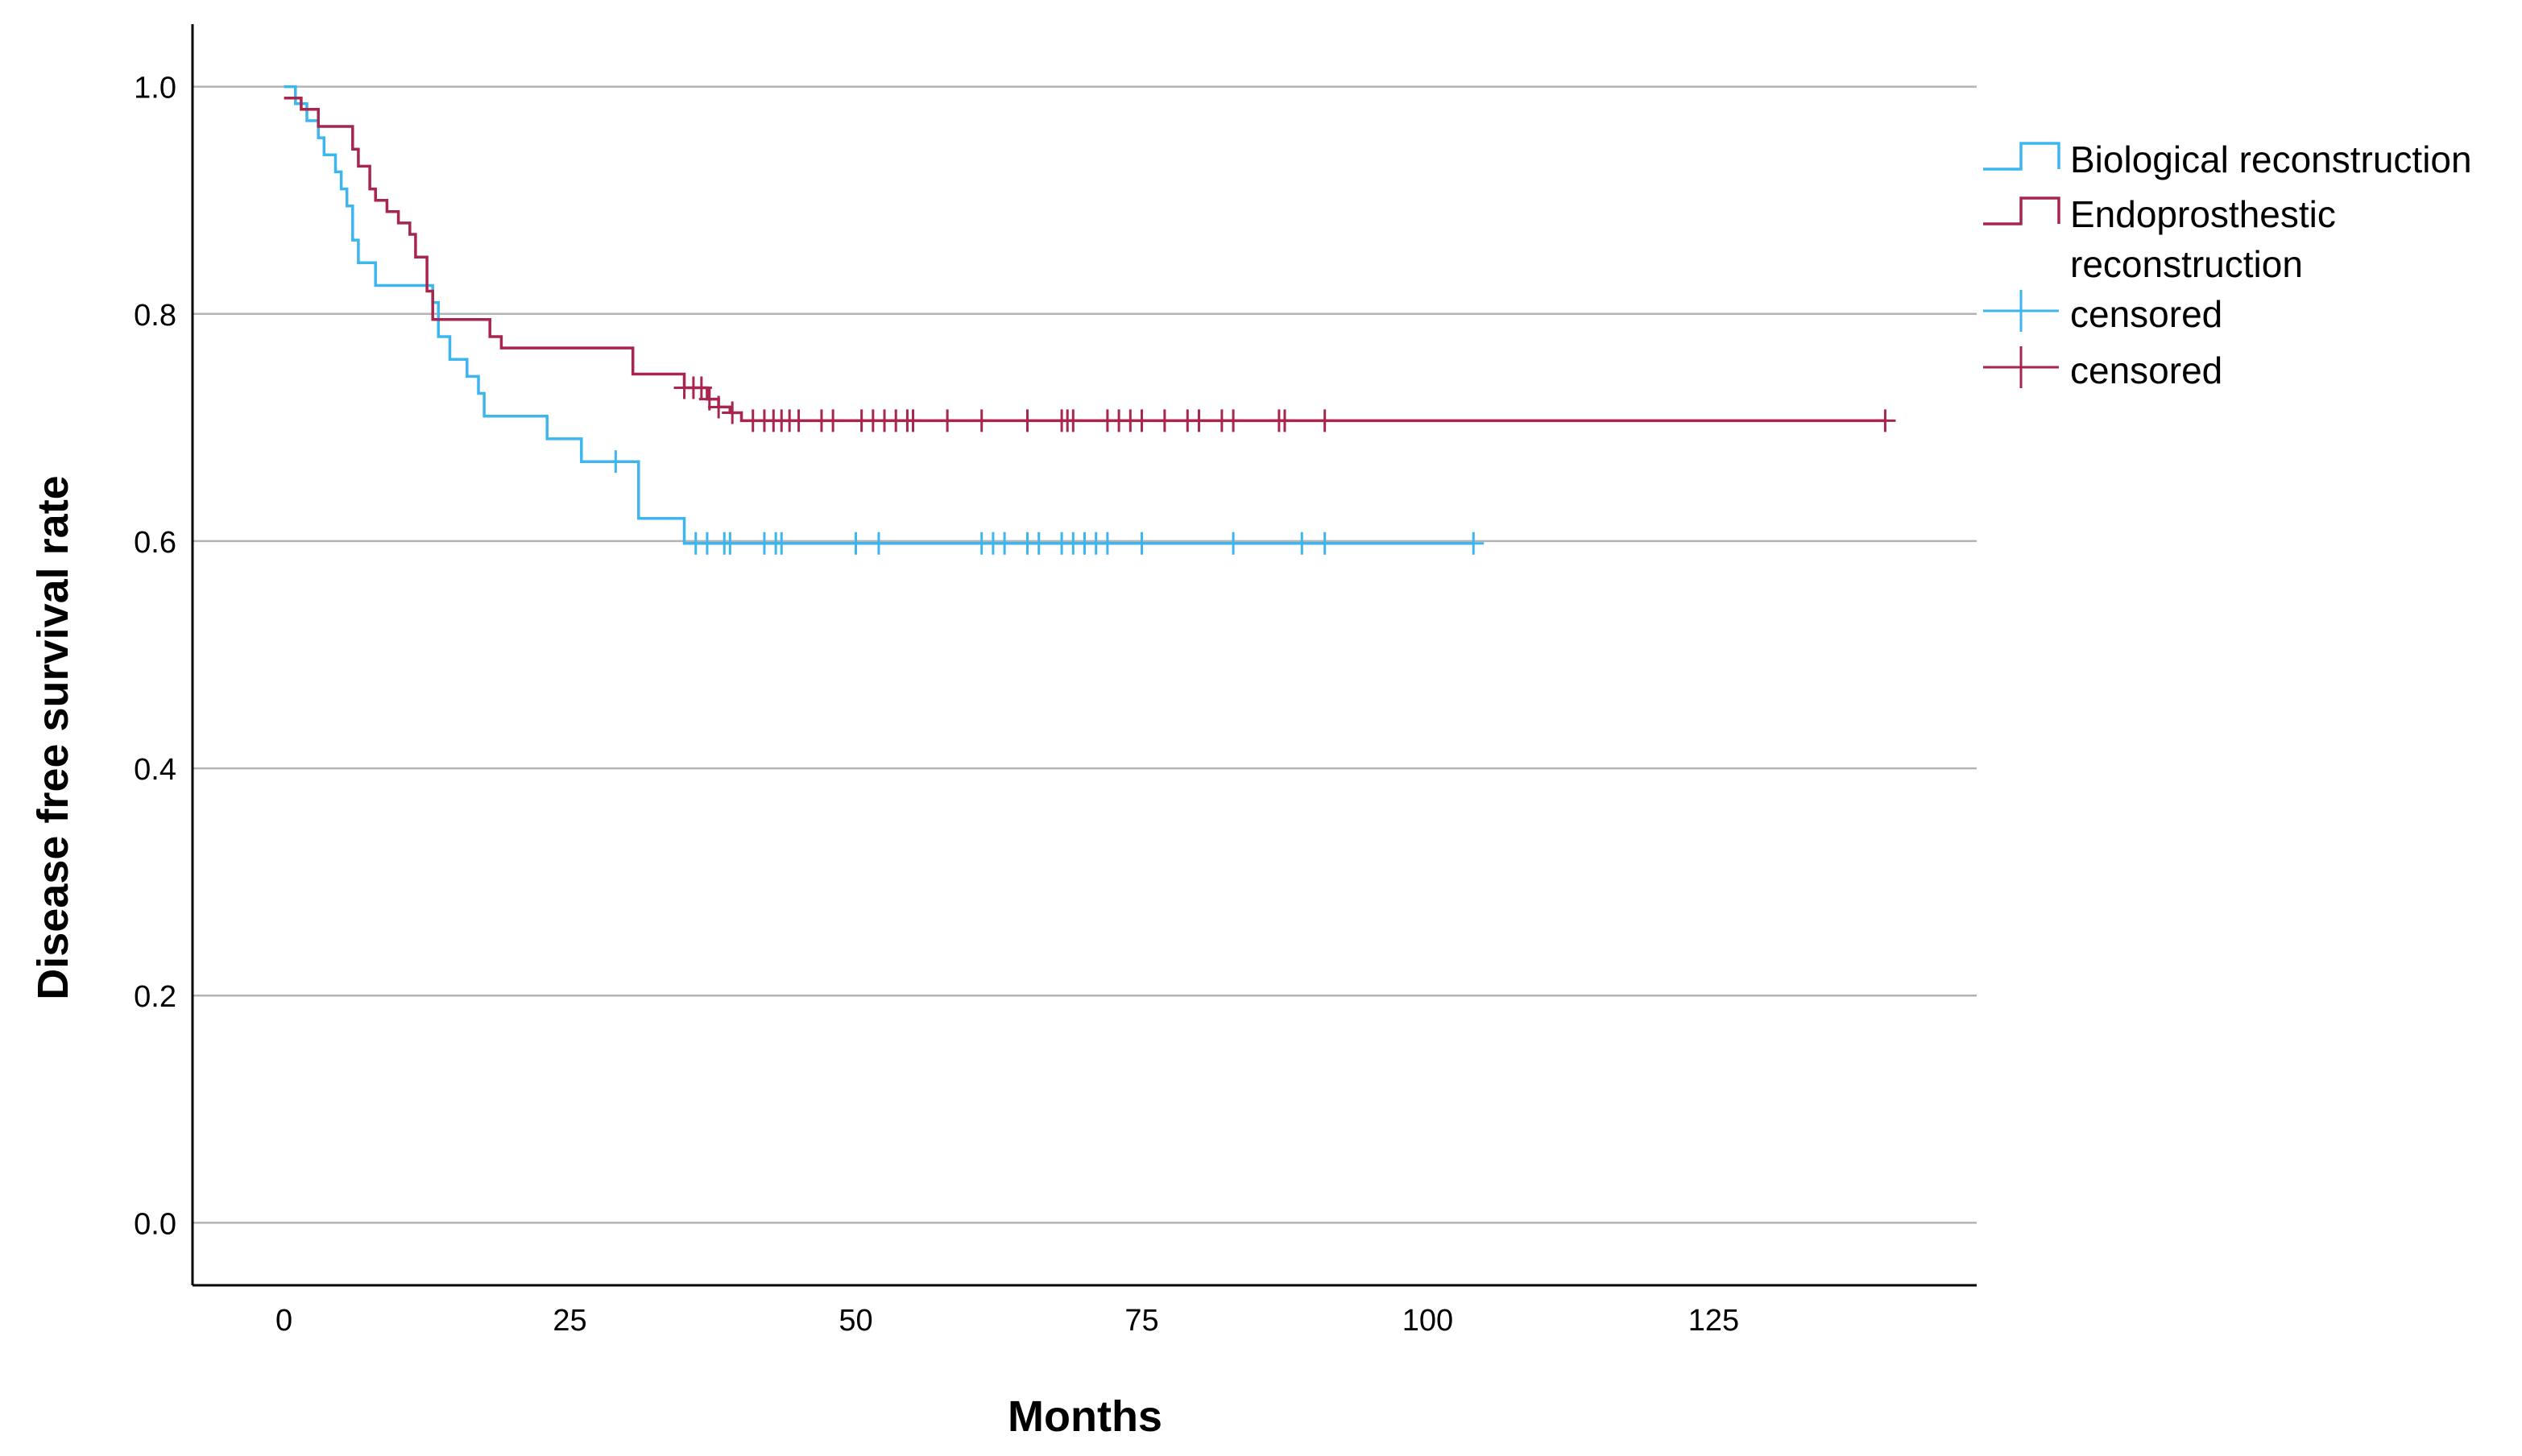  Describe the element at coordinates (283, 1321) in the screenshot. I see `x-tick-label-0: 0` at that location.